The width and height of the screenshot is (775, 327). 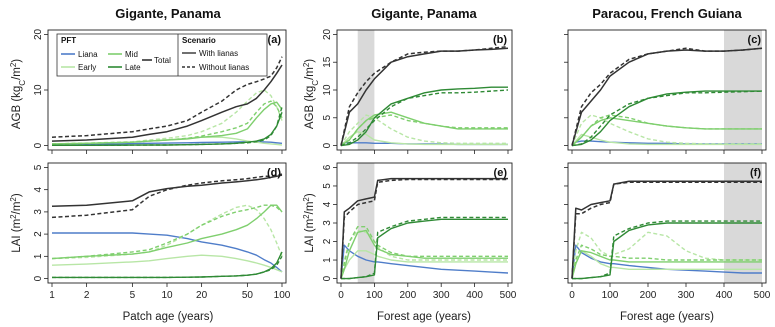 What do you see at coordinates (38, 34) in the screenshot?
I see `ytick-label-a-20: 20` at bounding box center [38, 34].